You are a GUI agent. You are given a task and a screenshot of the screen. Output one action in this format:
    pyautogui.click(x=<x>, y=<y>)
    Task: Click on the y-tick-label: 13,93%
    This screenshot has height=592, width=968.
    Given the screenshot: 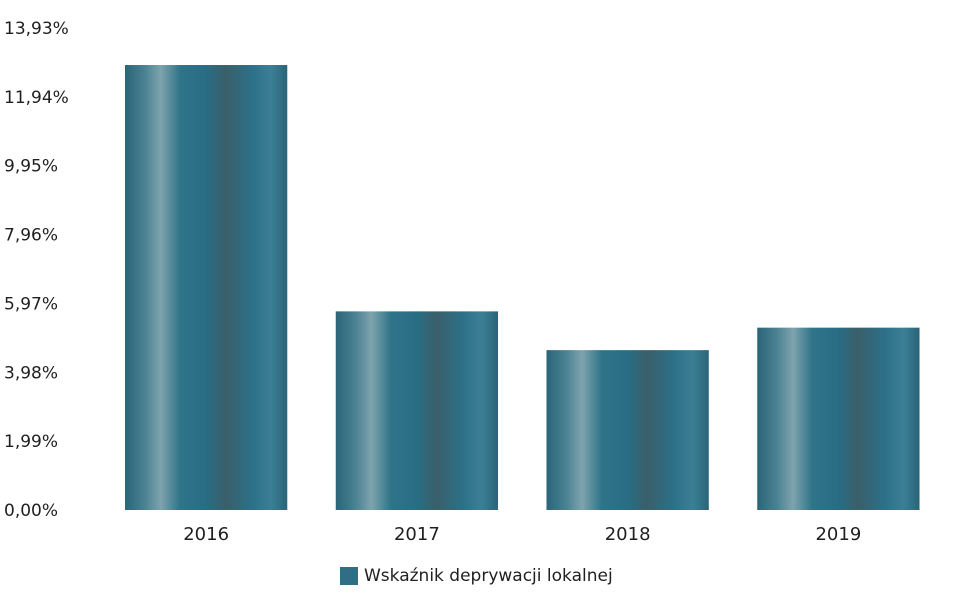 What is the action you would take?
    pyautogui.click(x=36, y=29)
    